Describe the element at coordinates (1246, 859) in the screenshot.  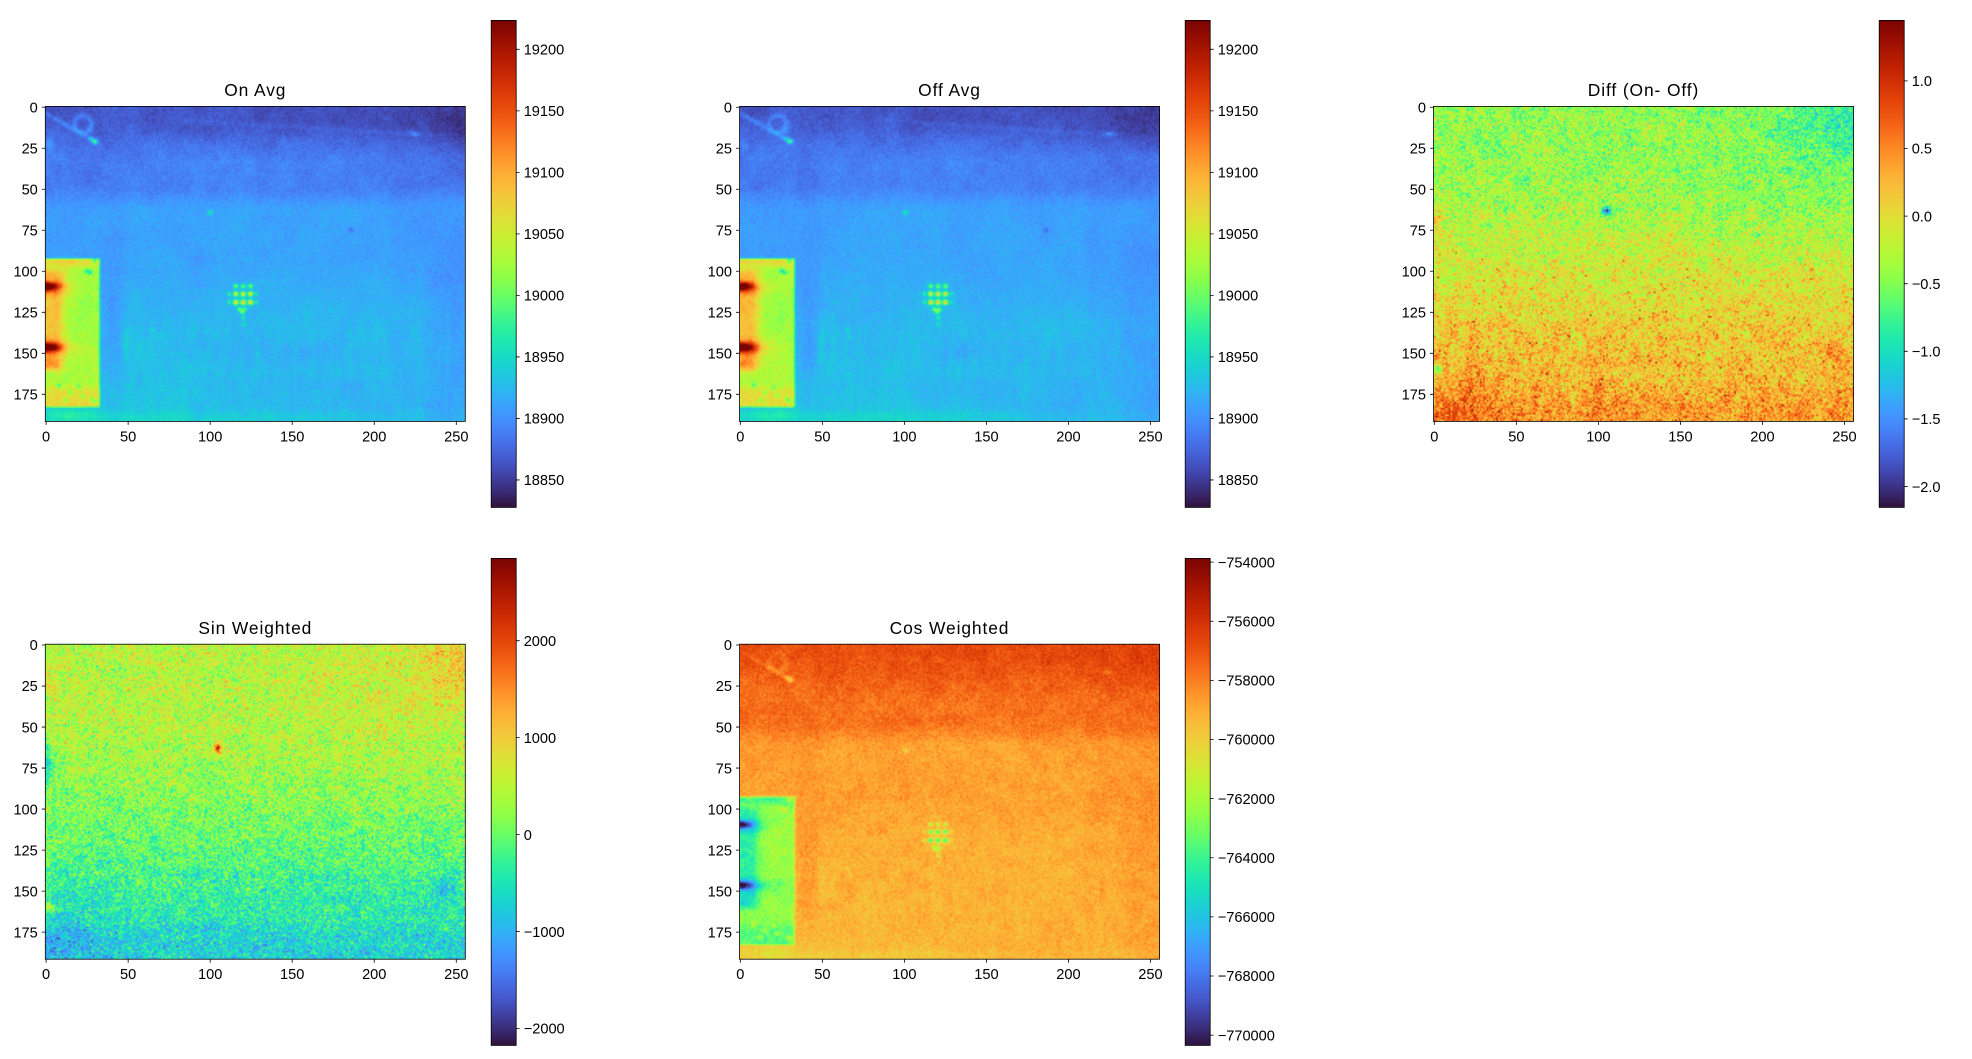
I see `svg-text: −764000` at that location.